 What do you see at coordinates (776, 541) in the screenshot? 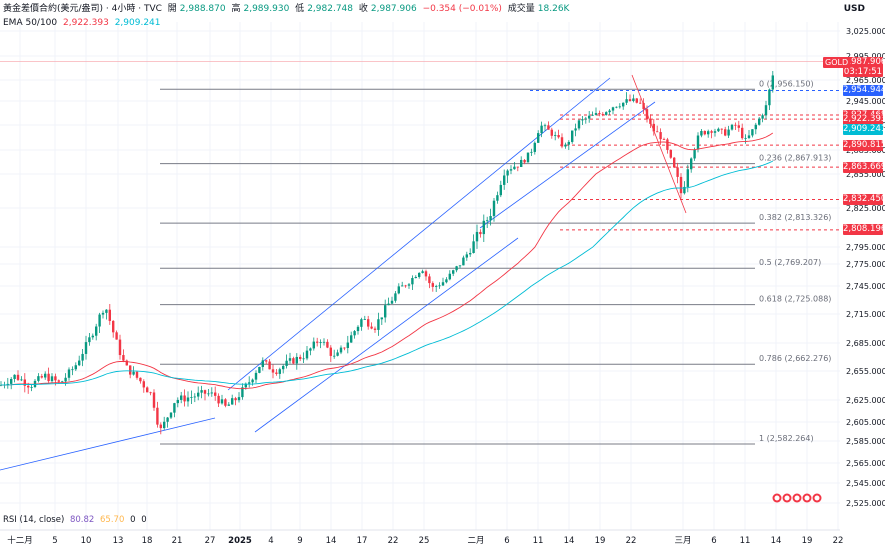
I see `time-tick-label: 14` at bounding box center [776, 541].